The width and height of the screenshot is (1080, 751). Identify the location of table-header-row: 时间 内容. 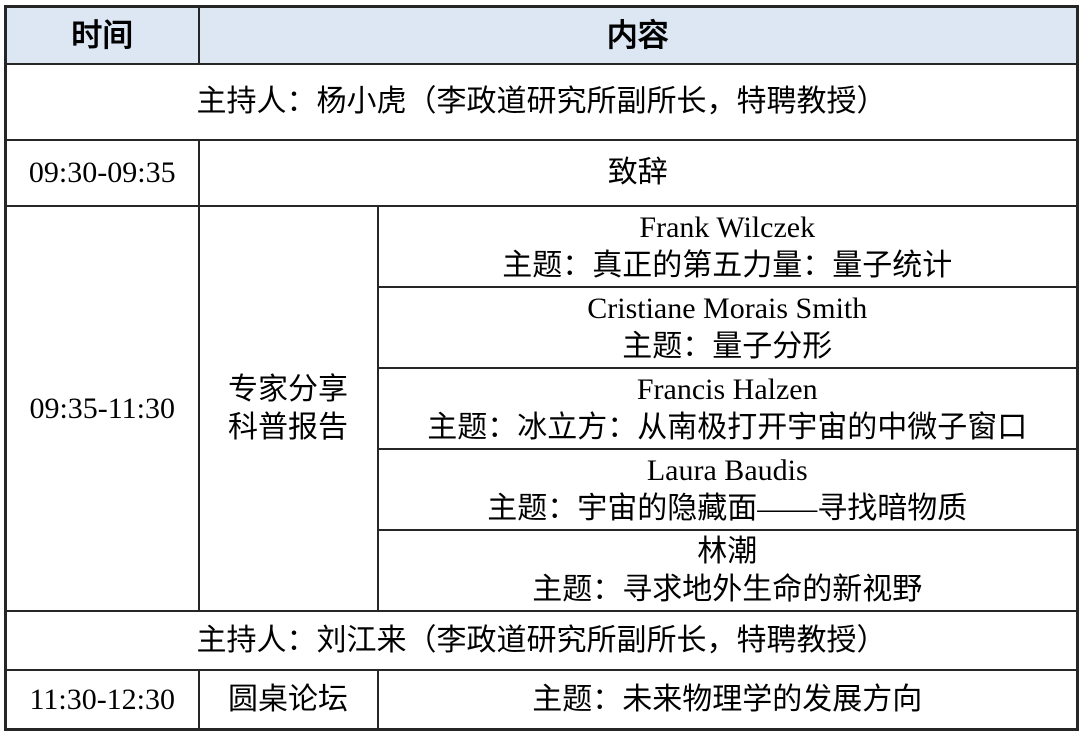
(541, 35).